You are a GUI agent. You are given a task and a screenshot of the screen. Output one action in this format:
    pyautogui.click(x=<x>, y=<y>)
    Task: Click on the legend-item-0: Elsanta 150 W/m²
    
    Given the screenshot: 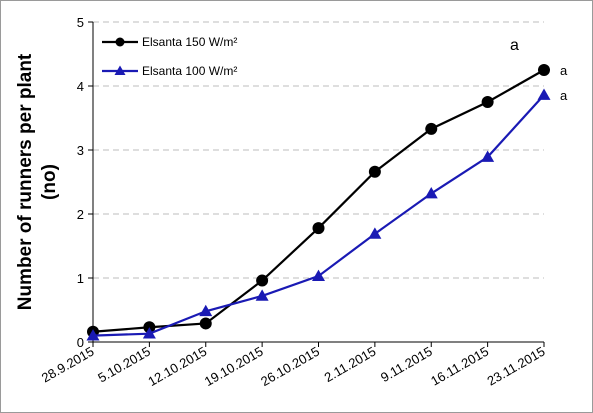 What is the action you would take?
    pyautogui.click(x=169, y=42)
    